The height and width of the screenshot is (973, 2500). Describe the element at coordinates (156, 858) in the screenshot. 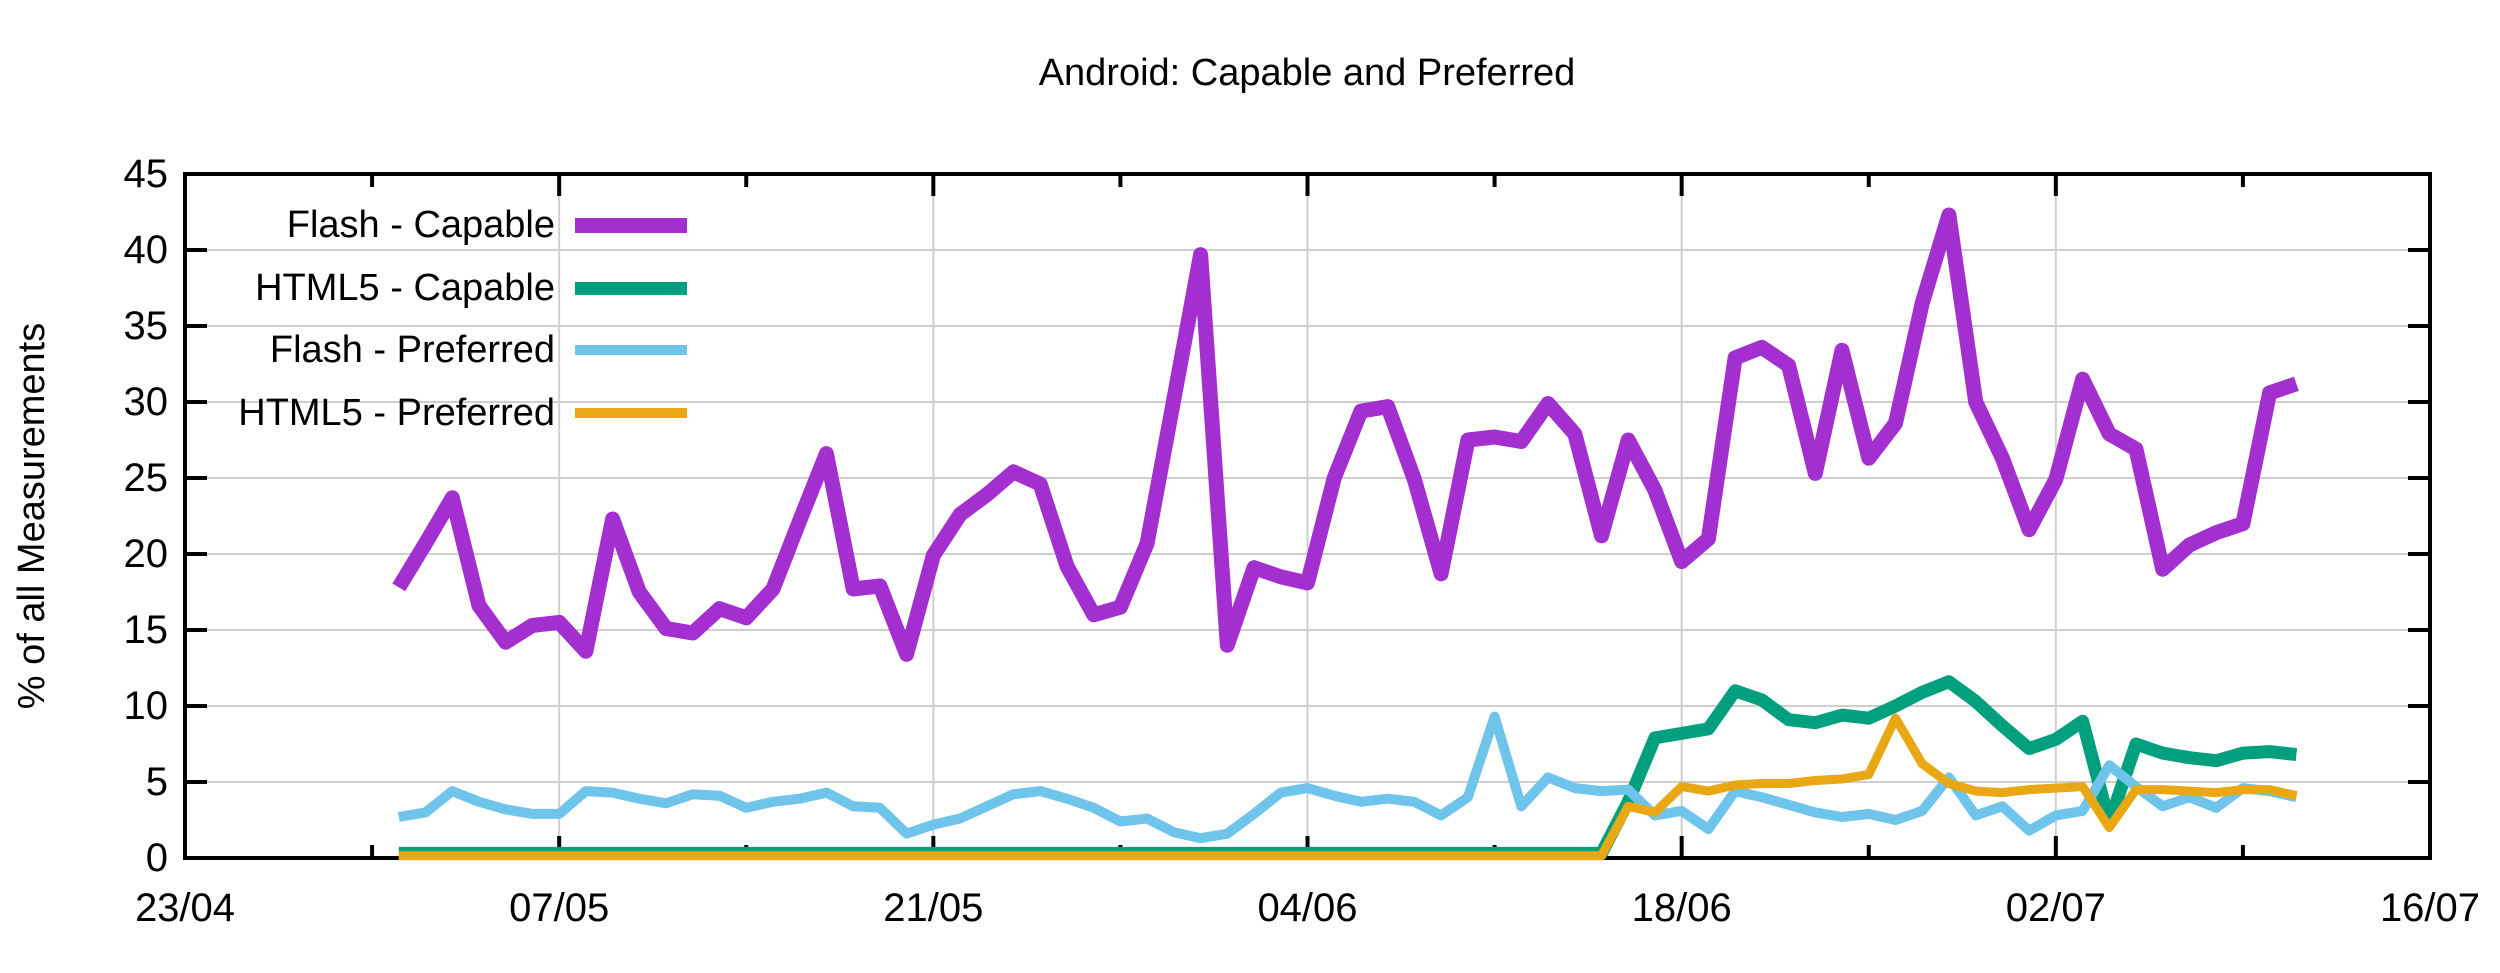

I see `y-tick-label-0: 0` at that location.